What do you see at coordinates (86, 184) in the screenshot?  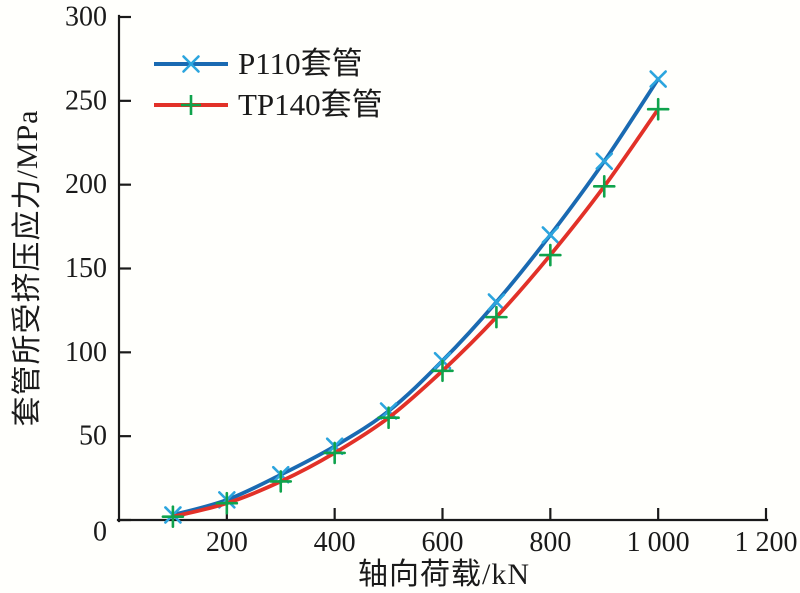 I see `y-tick-label: 200` at bounding box center [86, 184].